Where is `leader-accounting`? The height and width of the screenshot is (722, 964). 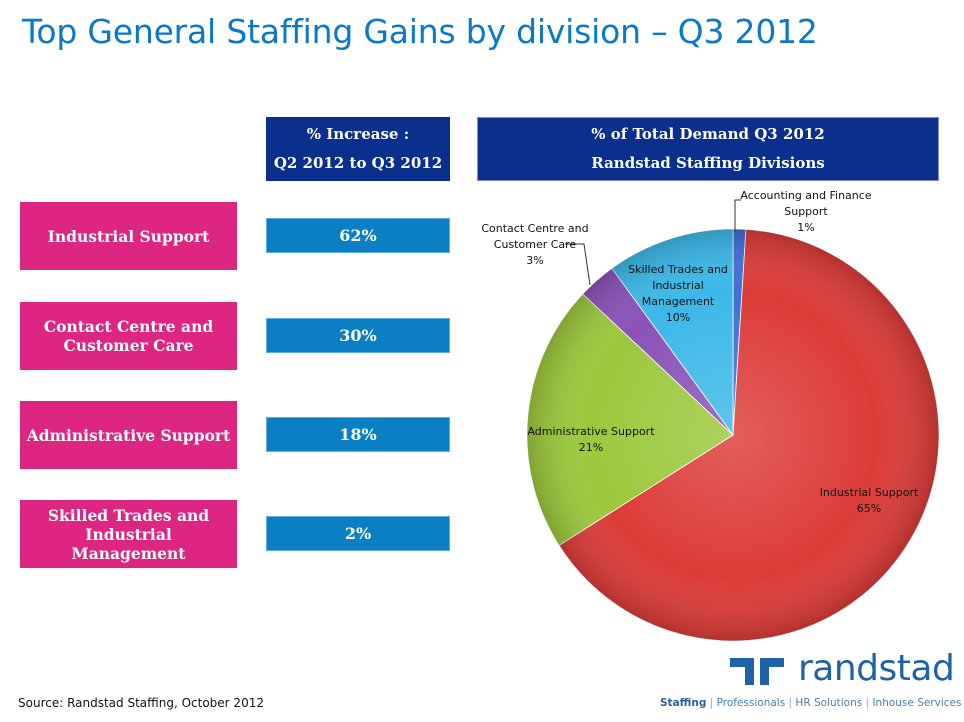 leader-accounting is located at coordinates (737, 215).